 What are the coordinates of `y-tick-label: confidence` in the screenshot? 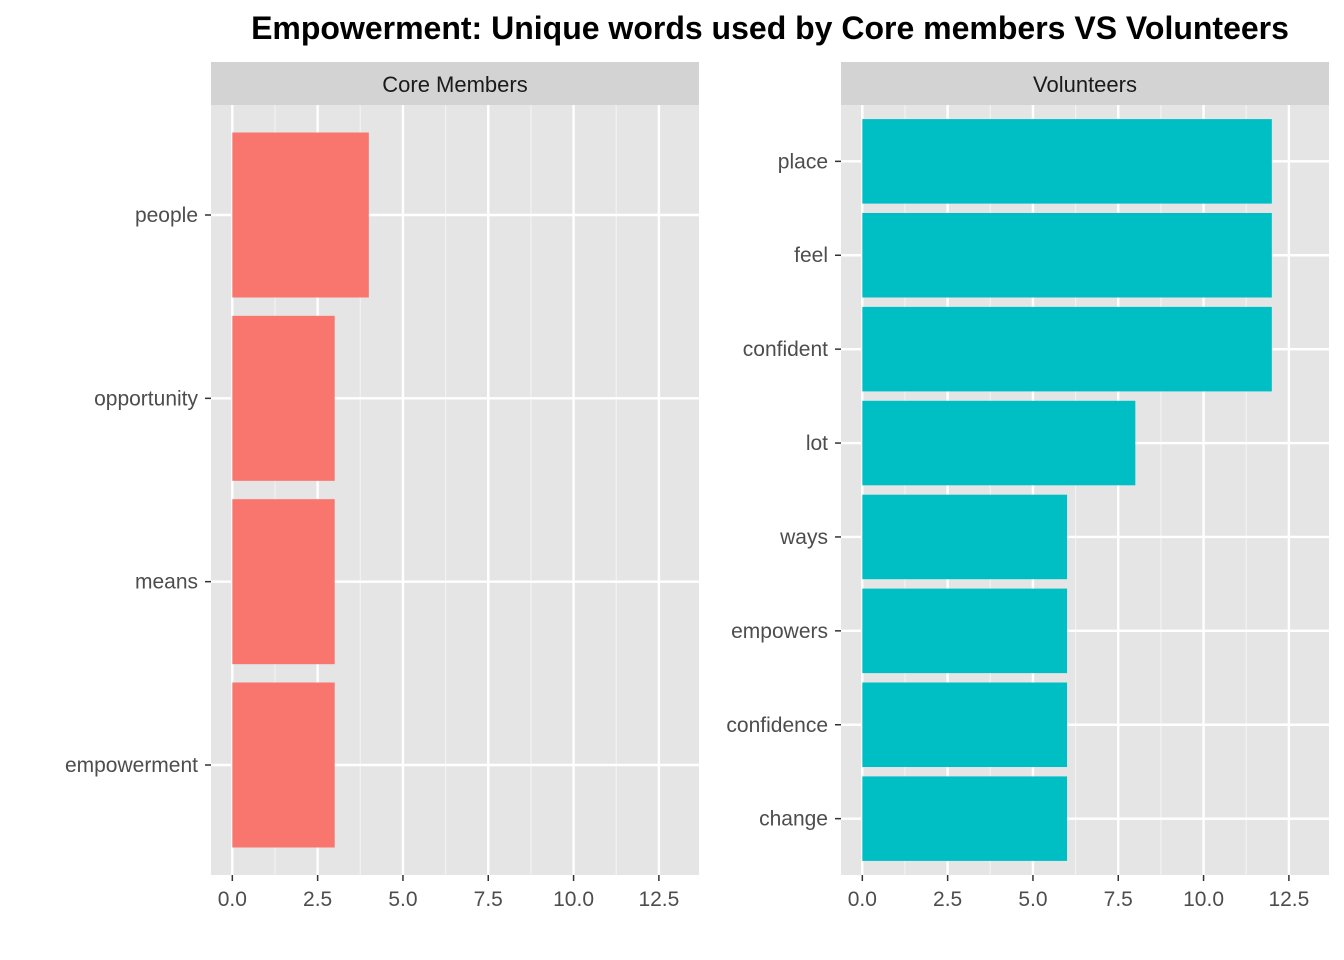 It's located at (777, 725).